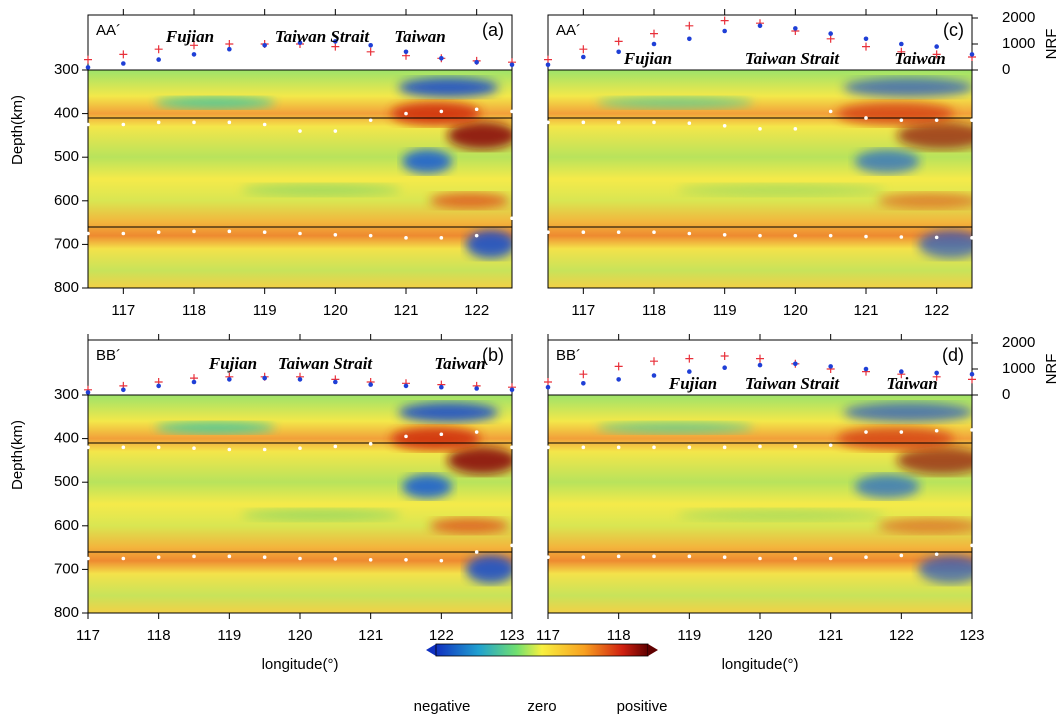 The width and height of the screenshot is (1064, 720). Describe the element at coordinates (300, 664) in the screenshot. I see `x-axis-label: longitude(°)` at that location.